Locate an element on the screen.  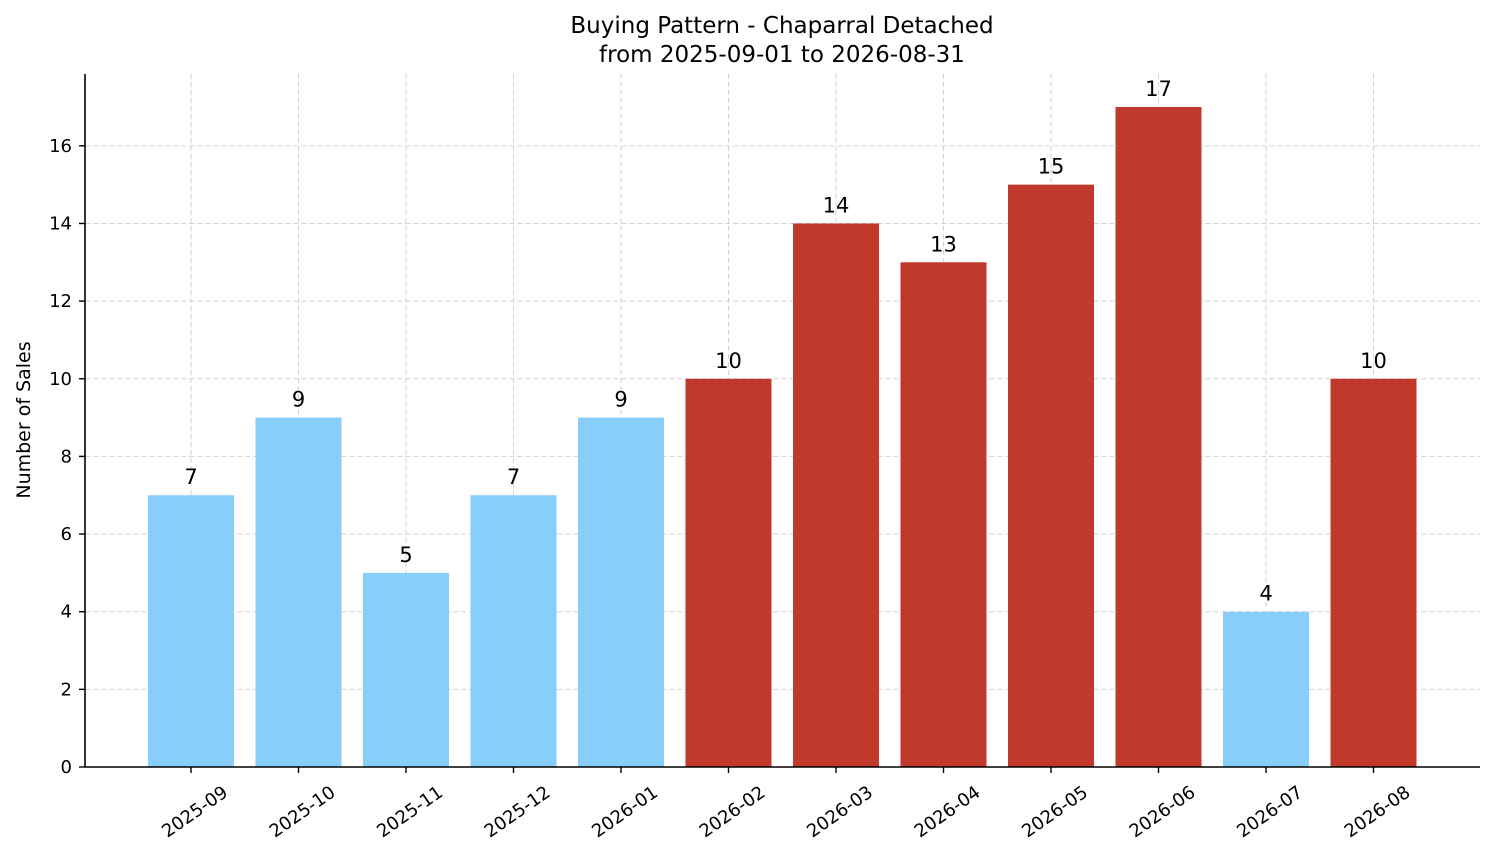
x-tick-label: 2026-02 is located at coordinates (733, 812).